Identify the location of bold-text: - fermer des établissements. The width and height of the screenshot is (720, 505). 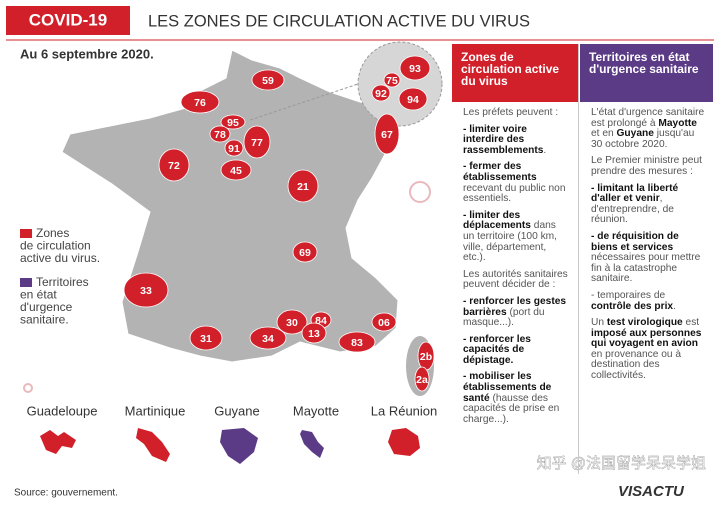
(500, 172).